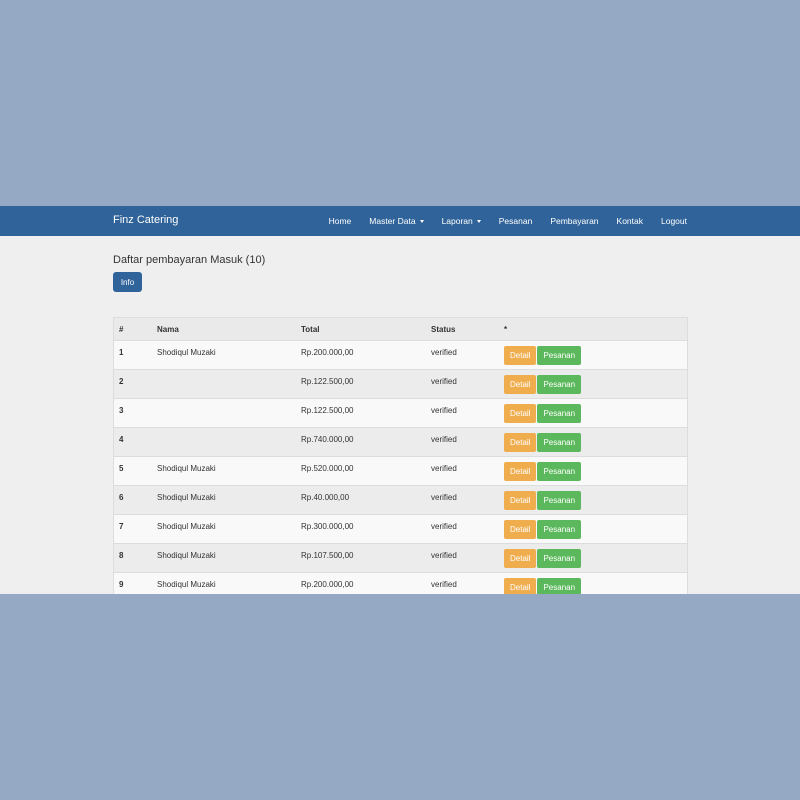 This screenshot has width=800, height=800. Describe the element at coordinates (127, 282) in the screenshot. I see `info-button: Info` at that location.